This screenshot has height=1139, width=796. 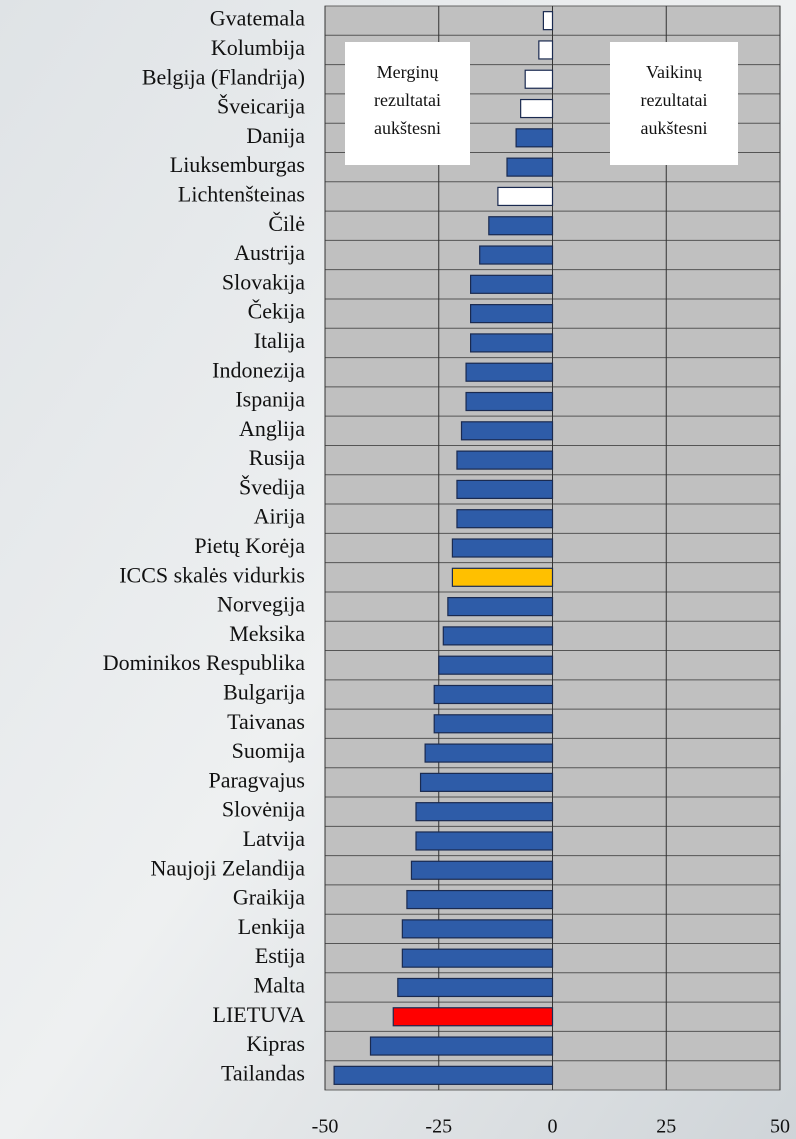 I want to click on y-tick-label: Taivanas, so click(x=266, y=721).